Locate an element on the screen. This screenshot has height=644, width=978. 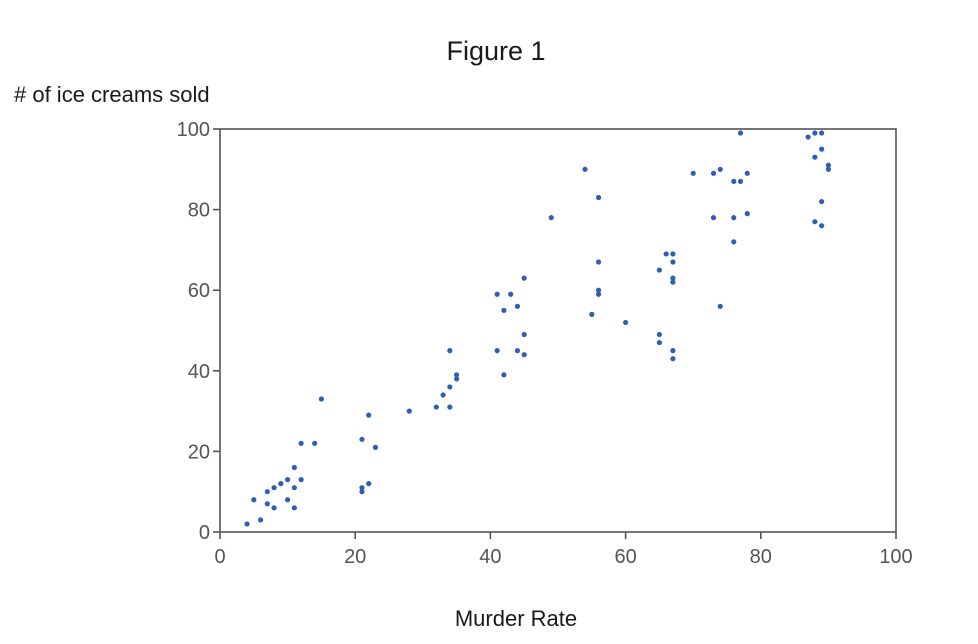
y-tick-label: 40 is located at coordinates (199, 372).